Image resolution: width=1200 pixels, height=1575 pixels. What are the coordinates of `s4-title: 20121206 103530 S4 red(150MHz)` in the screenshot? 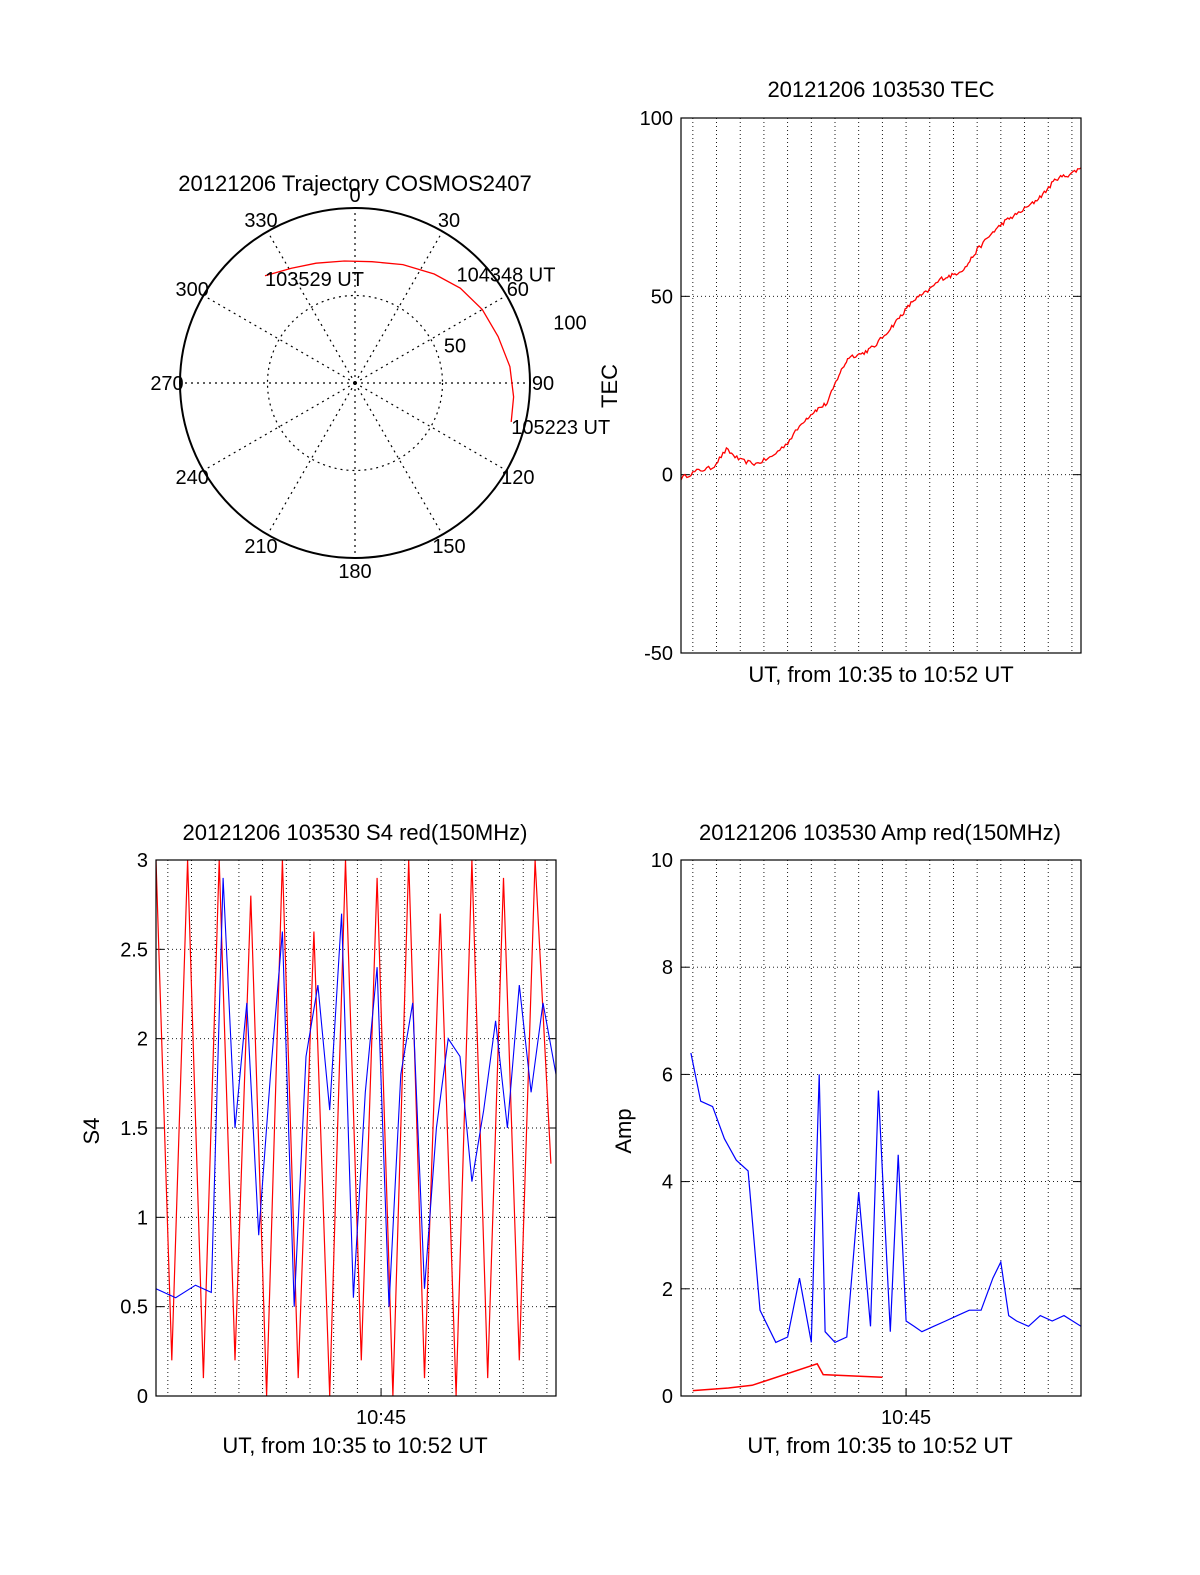 It's located at (355, 832).